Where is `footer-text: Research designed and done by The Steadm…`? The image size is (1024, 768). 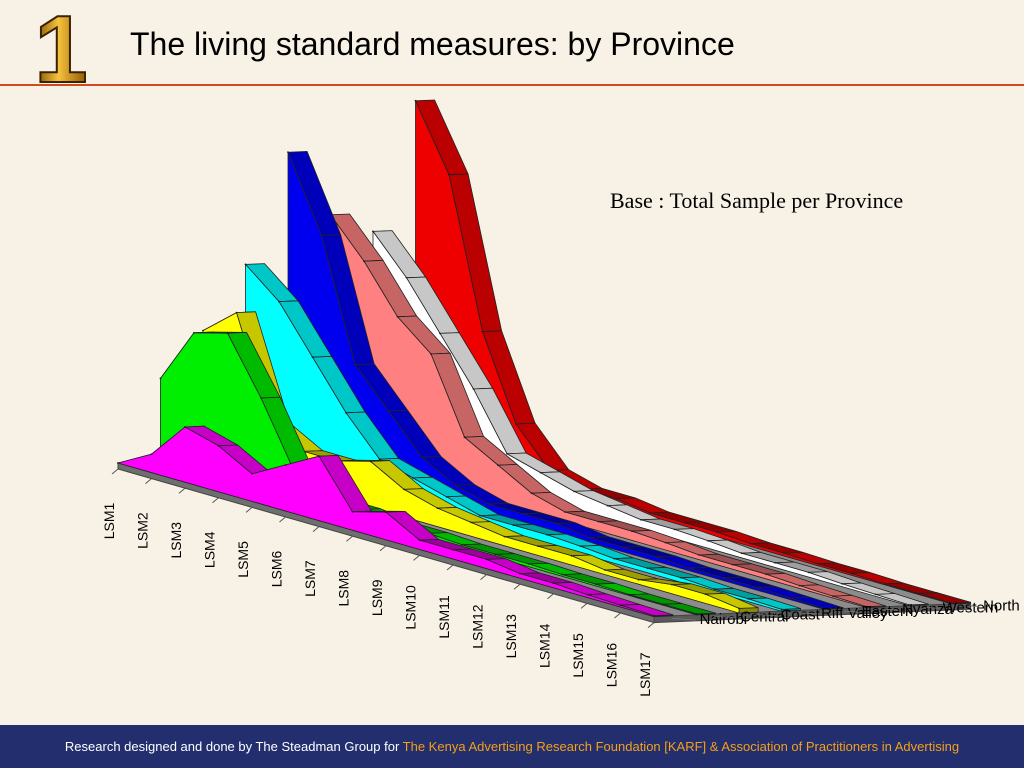 footer-text: Research designed and done by The Steadm… is located at coordinates (233, 746).